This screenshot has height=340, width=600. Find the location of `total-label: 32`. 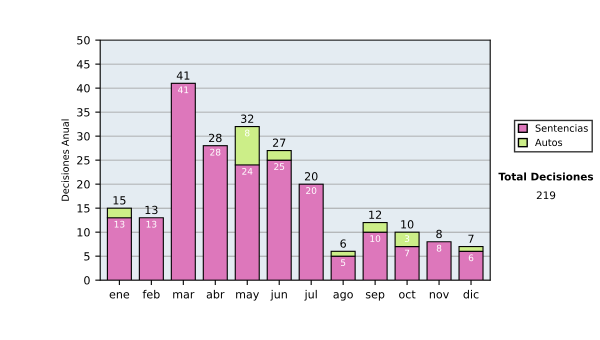

total-label: 32 is located at coordinates (247, 118).